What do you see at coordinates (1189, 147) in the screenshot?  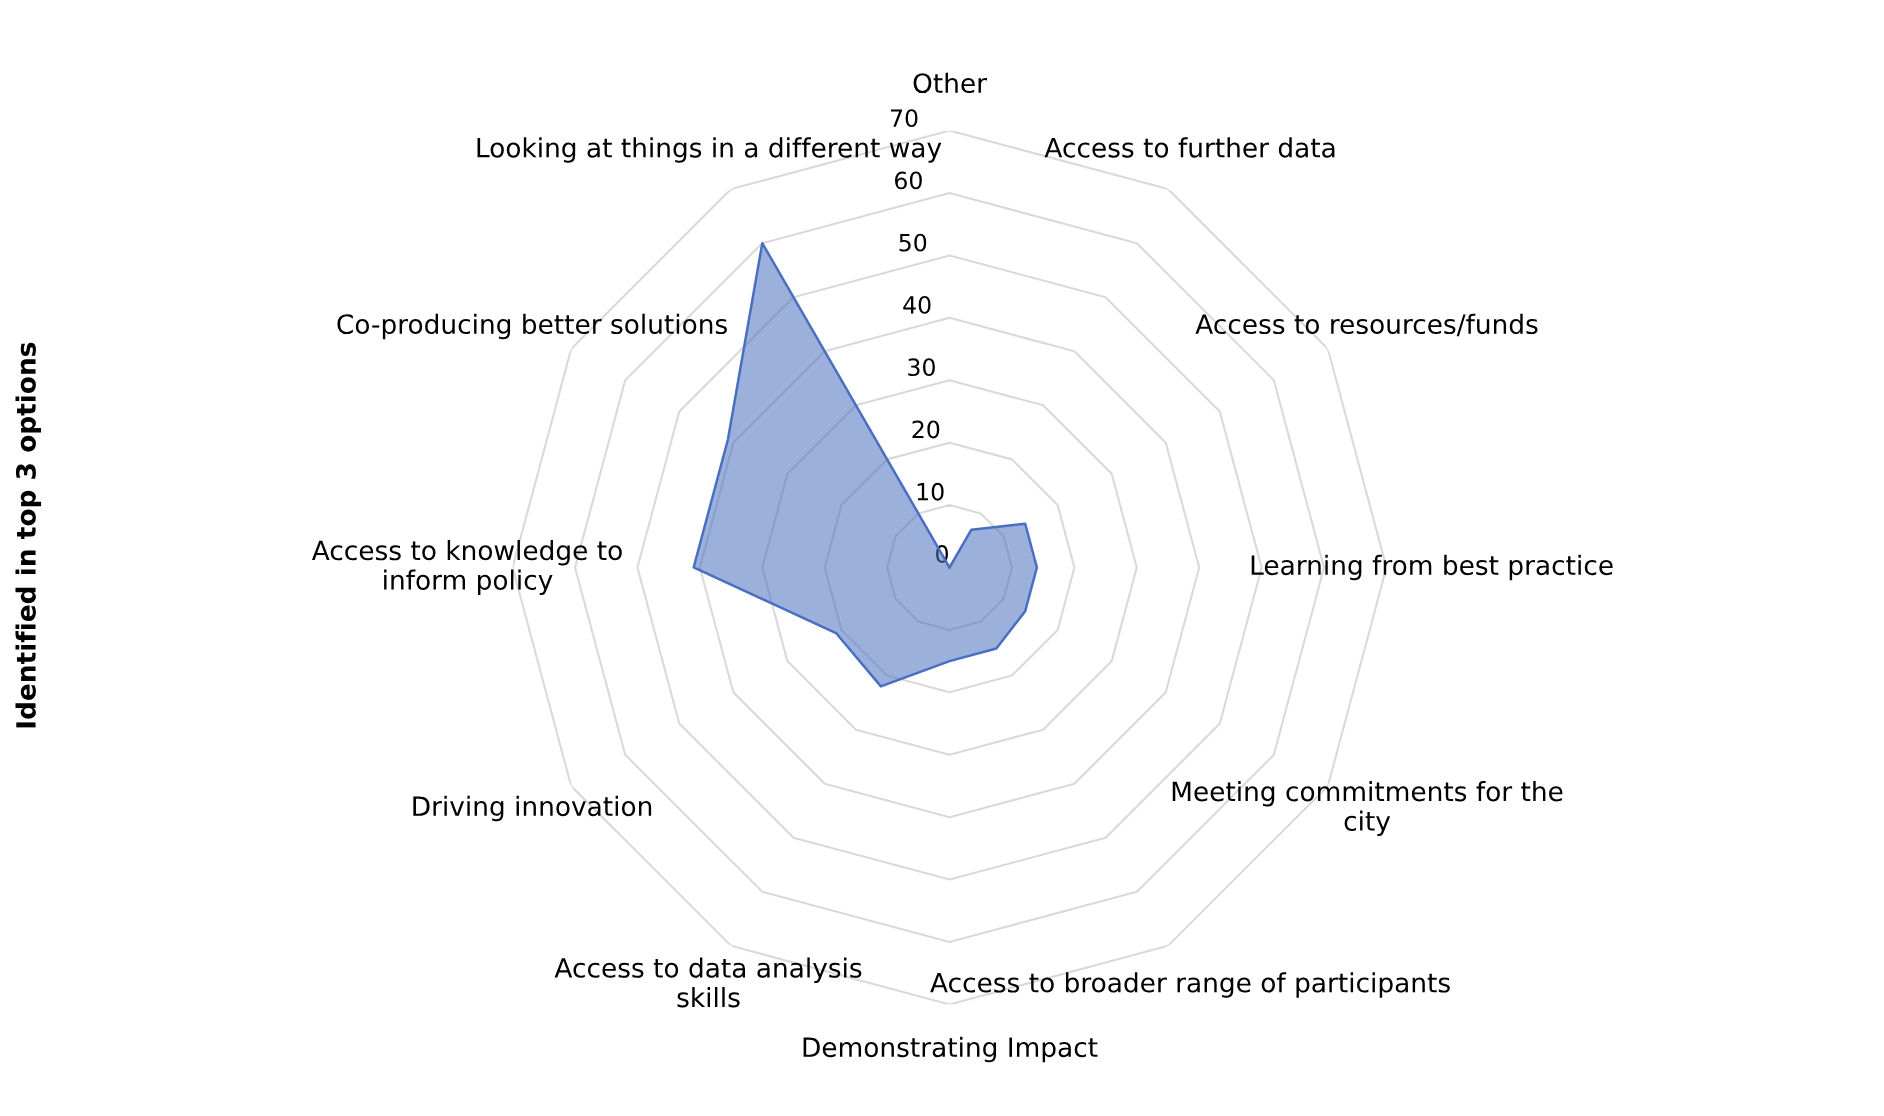 I see `spoke-label: Access to further data` at bounding box center [1189, 147].